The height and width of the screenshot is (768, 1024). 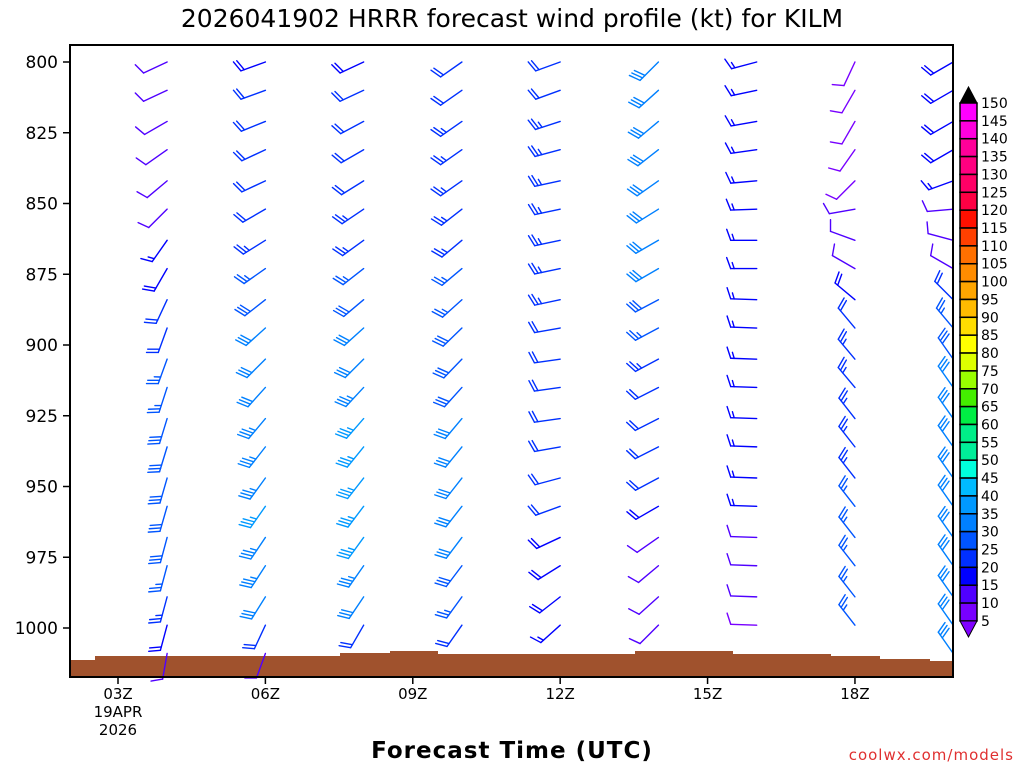 What do you see at coordinates (994, 247) in the screenshot?
I see `colorbar-label: 110` at bounding box center [994, 247].